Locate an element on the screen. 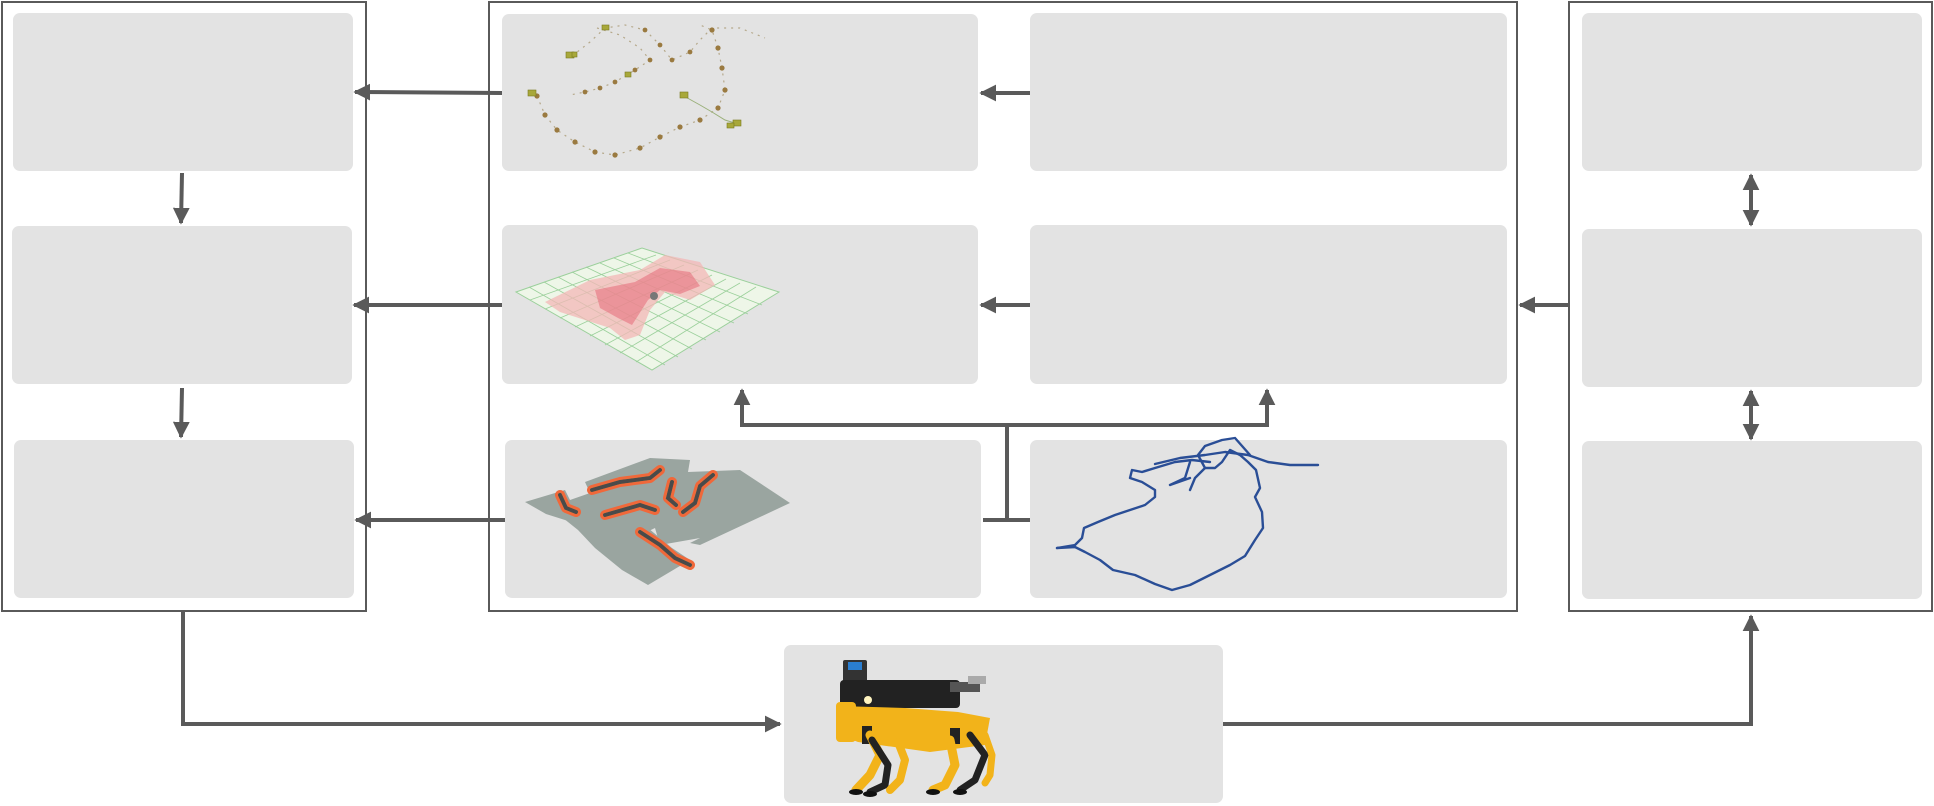  arrow-robot-to-right is located at coordinates (1491, 670).